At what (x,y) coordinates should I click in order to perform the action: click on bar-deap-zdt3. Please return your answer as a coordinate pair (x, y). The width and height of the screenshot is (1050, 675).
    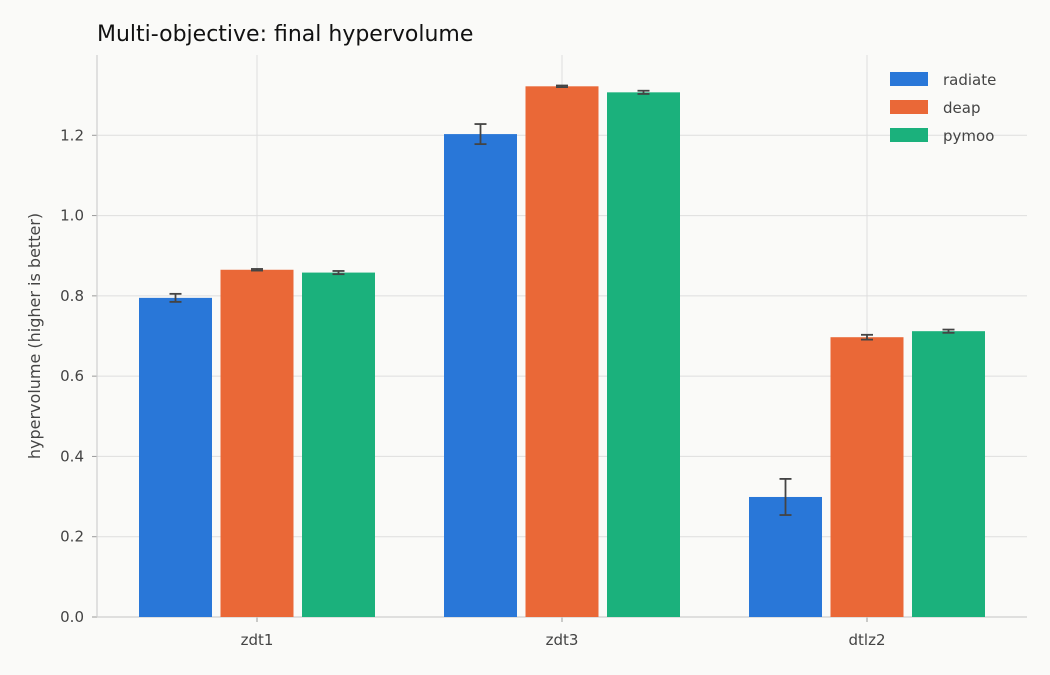
    Looking at the image, I should click on (562, 352).